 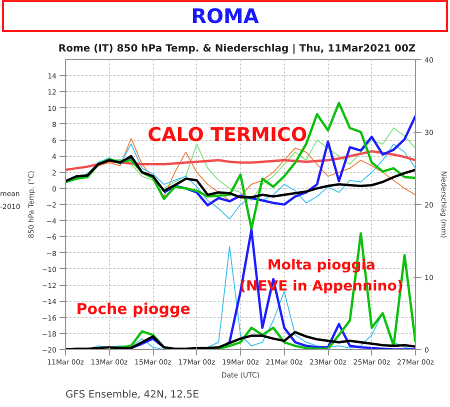 I want to click on text: GFS Ensemble, 42N, 12.5E, so click(x=132, y=395).